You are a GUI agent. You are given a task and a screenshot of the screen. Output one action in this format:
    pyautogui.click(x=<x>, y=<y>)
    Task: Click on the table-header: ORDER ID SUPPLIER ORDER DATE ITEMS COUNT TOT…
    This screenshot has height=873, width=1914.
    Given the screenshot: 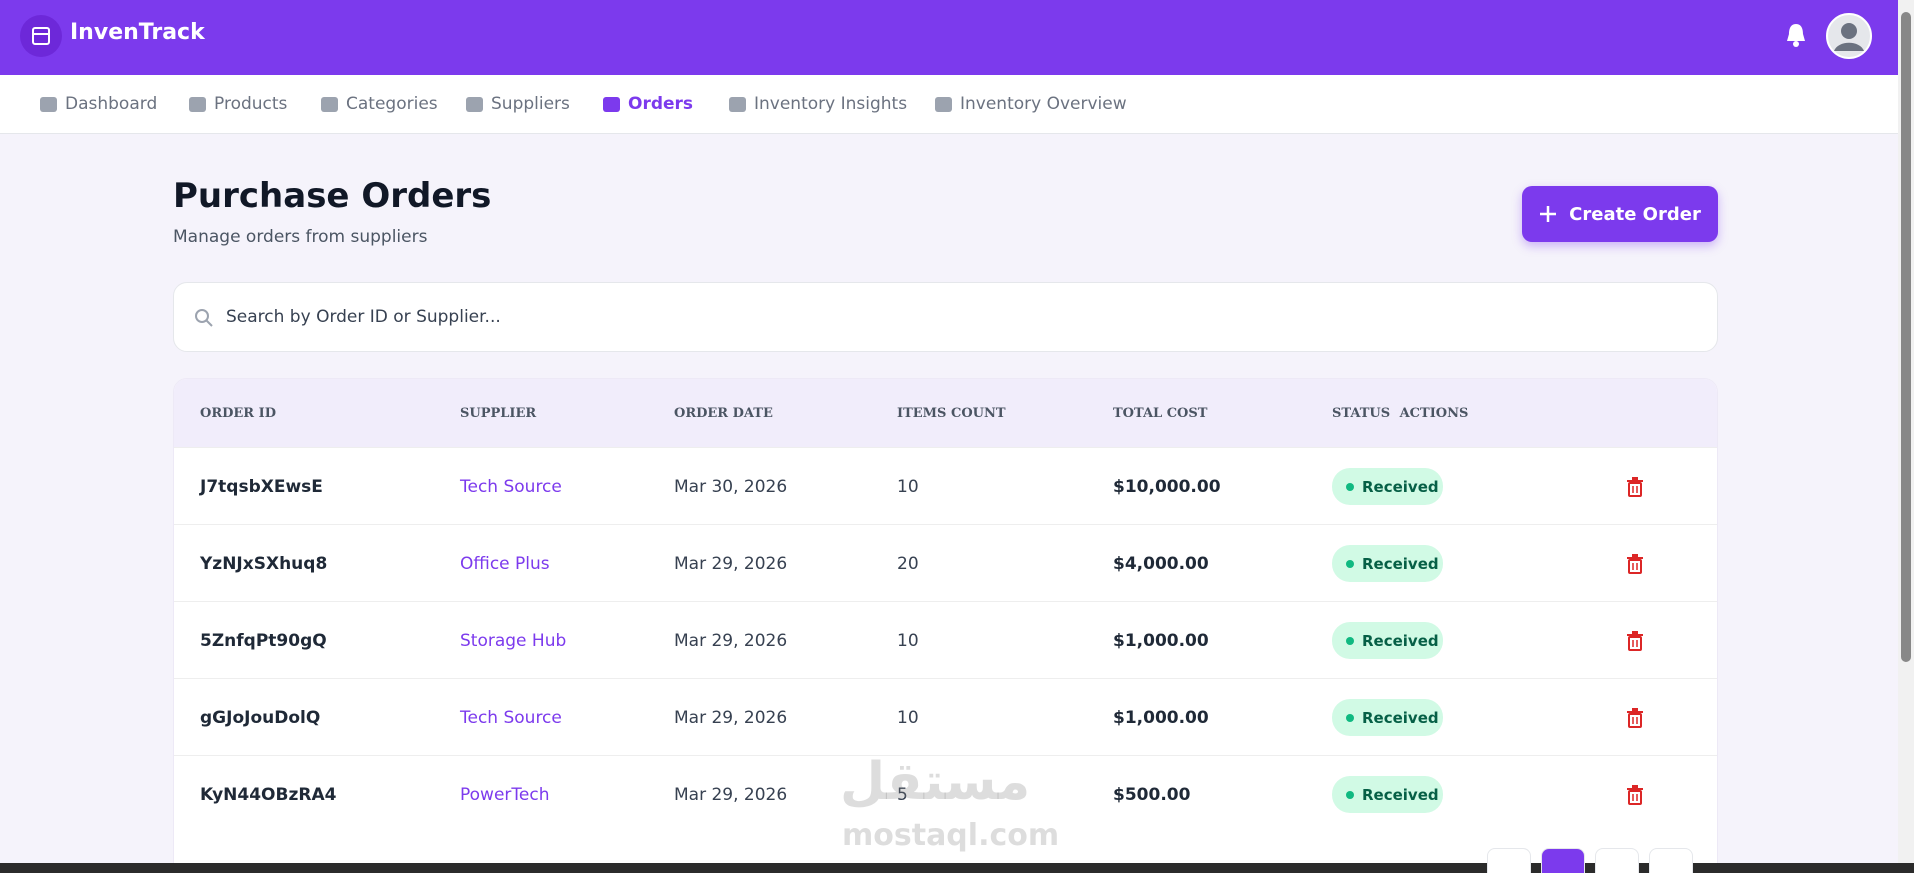 What is the action you would take?
    pyautogui.click(x=945, y=413)
    